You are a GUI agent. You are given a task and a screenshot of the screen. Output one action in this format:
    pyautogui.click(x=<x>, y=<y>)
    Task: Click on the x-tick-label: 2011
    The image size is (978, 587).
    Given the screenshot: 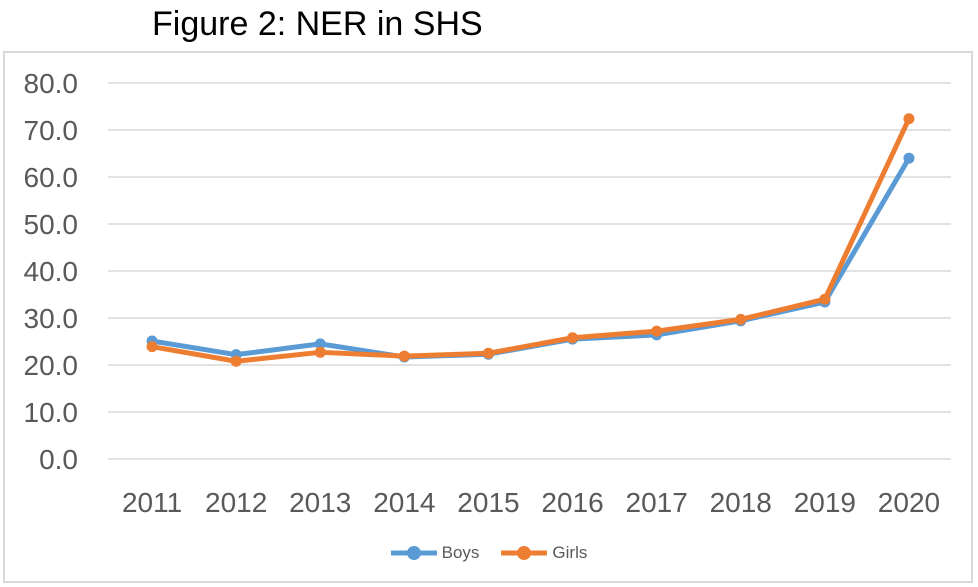 What is the action you would take?
    pyautogui.click(x=152, y=502)
    